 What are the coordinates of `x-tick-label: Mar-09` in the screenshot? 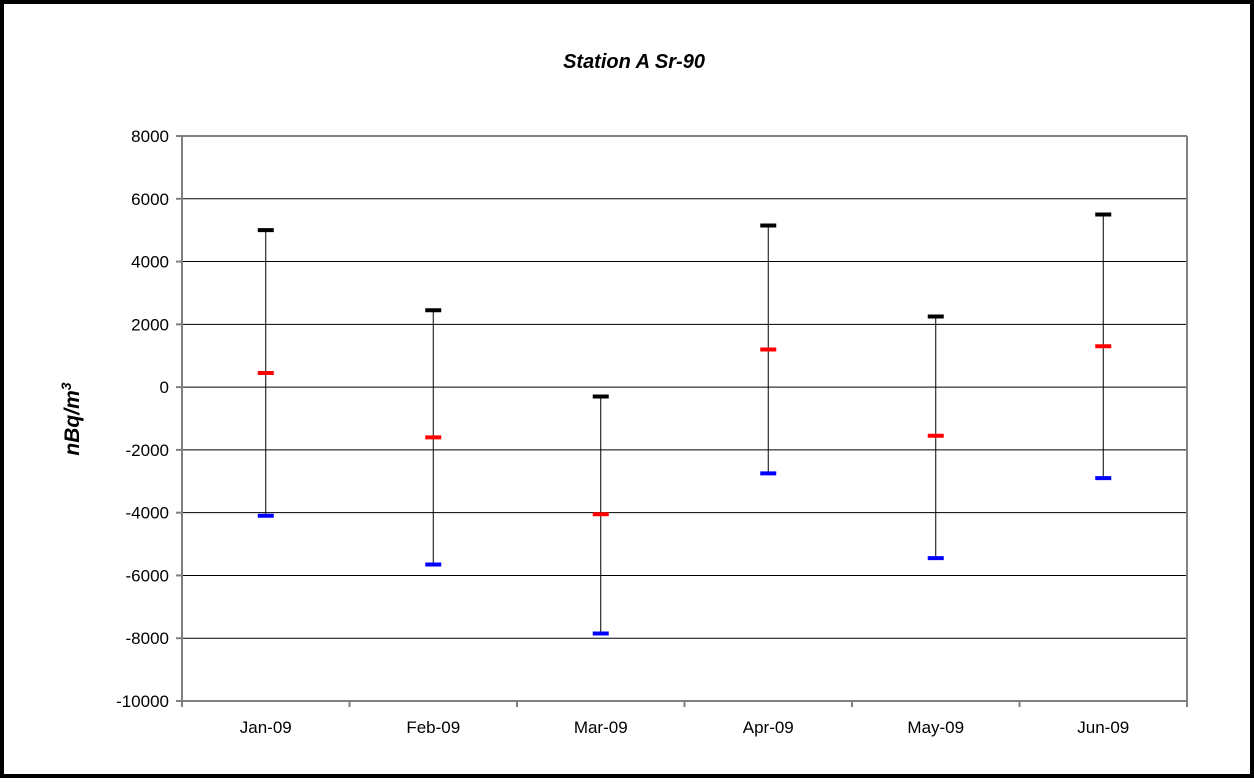 It's located at (601, 727).